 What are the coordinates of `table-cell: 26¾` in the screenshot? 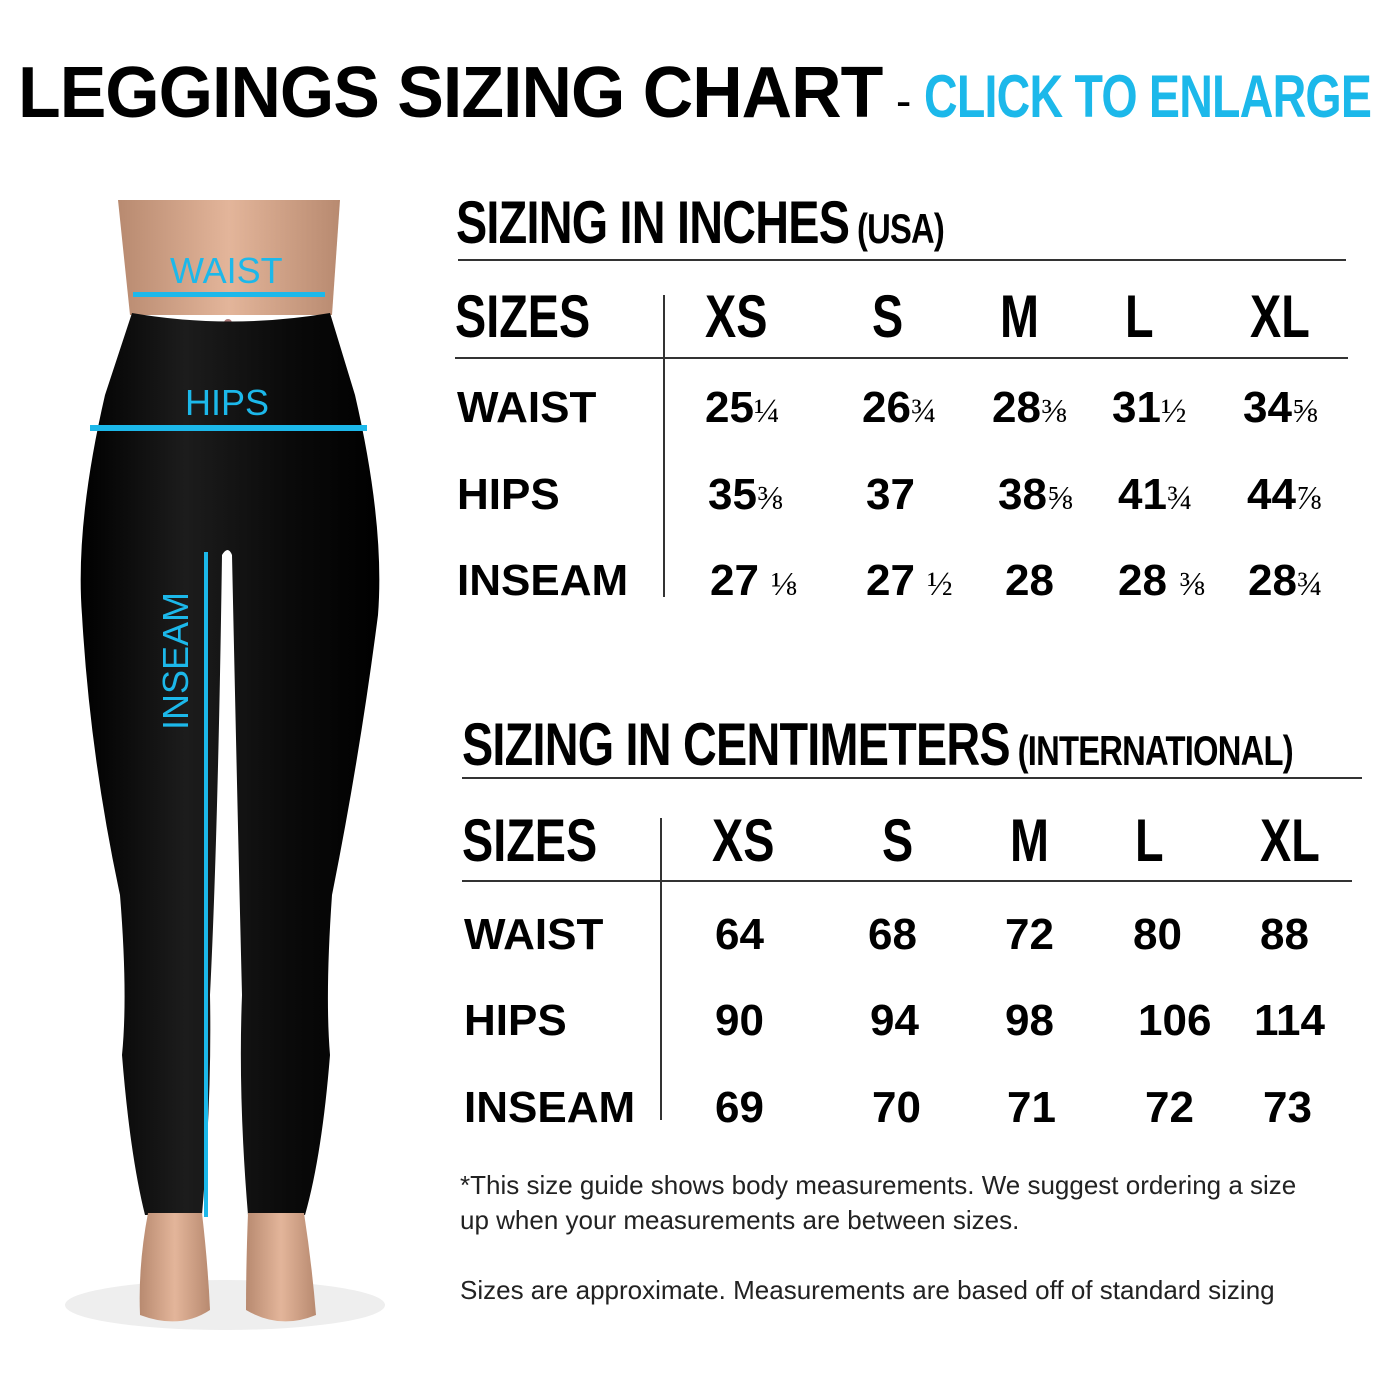 It's located at (899, 408).